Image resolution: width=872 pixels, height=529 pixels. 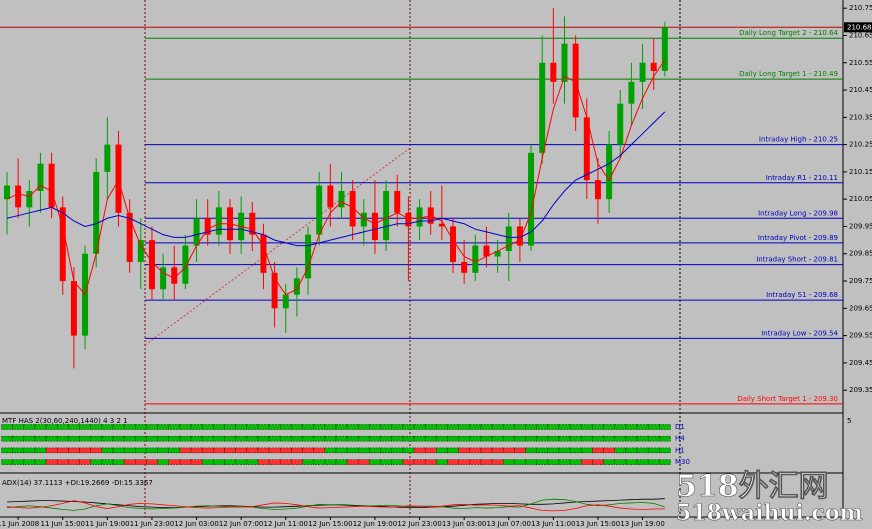 What do you see at coordinates (860, 172) in the screenshot?
I see `y-tick-label: 210.15` at bounding box center [860, 172].